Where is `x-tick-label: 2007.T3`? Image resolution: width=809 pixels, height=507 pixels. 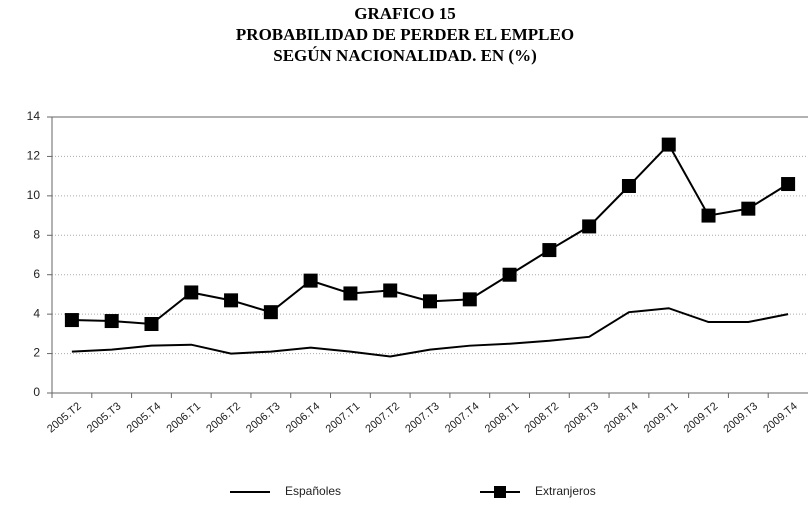 x-tick-label: 2007.T3 is located at coordinates (422, 417).